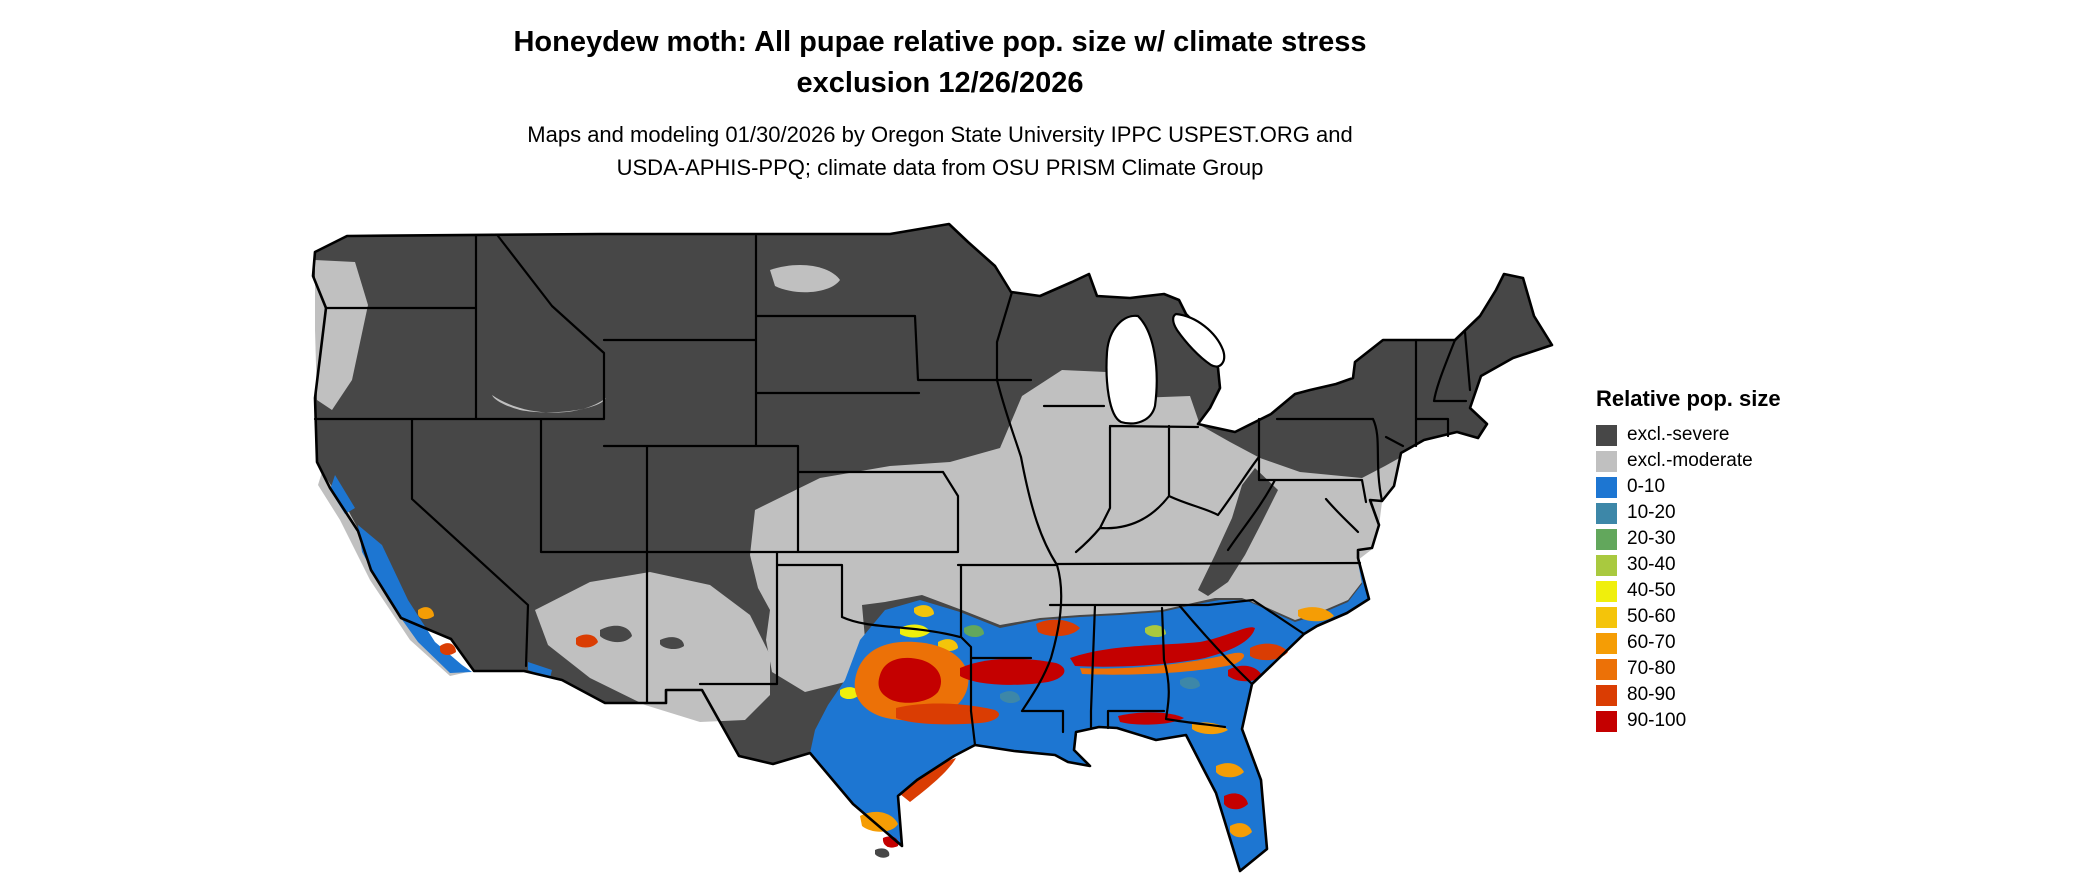 The image size is (2100, 892). I want to click on page-title-line2: exclusion 12/26/2026, so click(940, 83).